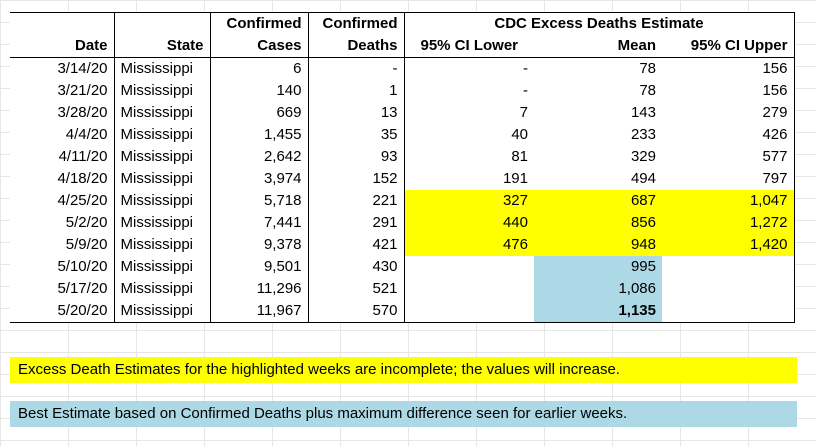 The width and height of the screenshot is (816, 446). Describe the element at coordinates (598, 267) in the screenshot. I see `cell-mean: 995` at that location.